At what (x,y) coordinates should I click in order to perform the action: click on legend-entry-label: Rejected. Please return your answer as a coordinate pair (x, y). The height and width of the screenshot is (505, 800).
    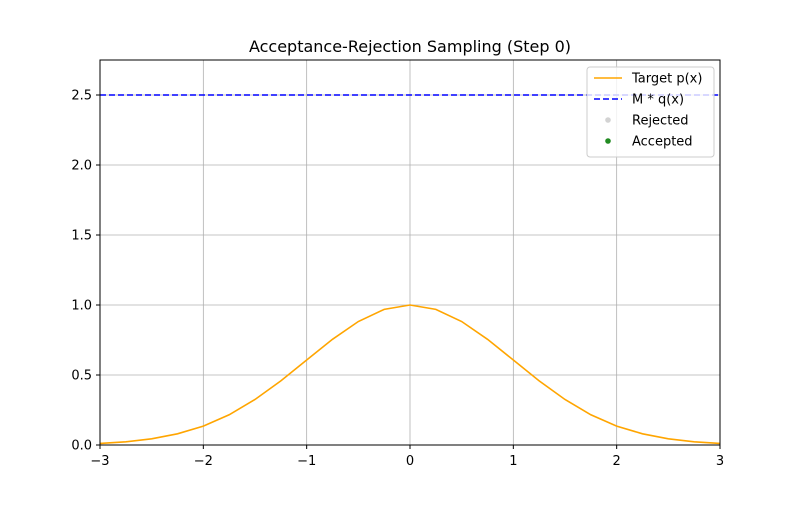
    Looking at the image, I should click on (660, 121).